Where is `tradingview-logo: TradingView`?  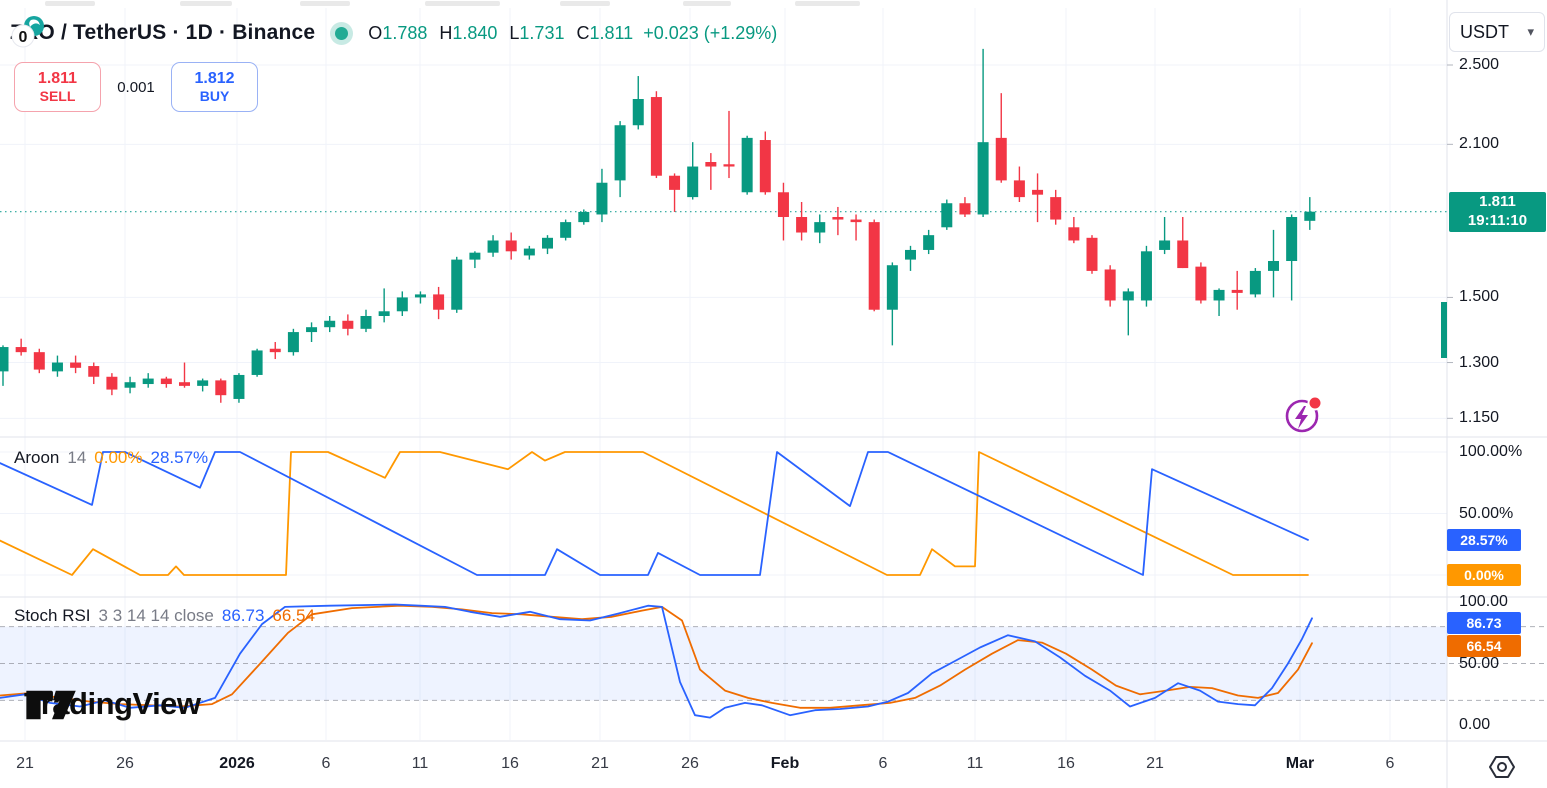
tradingview-logo: TradingView is located at coordinates (112, 704).